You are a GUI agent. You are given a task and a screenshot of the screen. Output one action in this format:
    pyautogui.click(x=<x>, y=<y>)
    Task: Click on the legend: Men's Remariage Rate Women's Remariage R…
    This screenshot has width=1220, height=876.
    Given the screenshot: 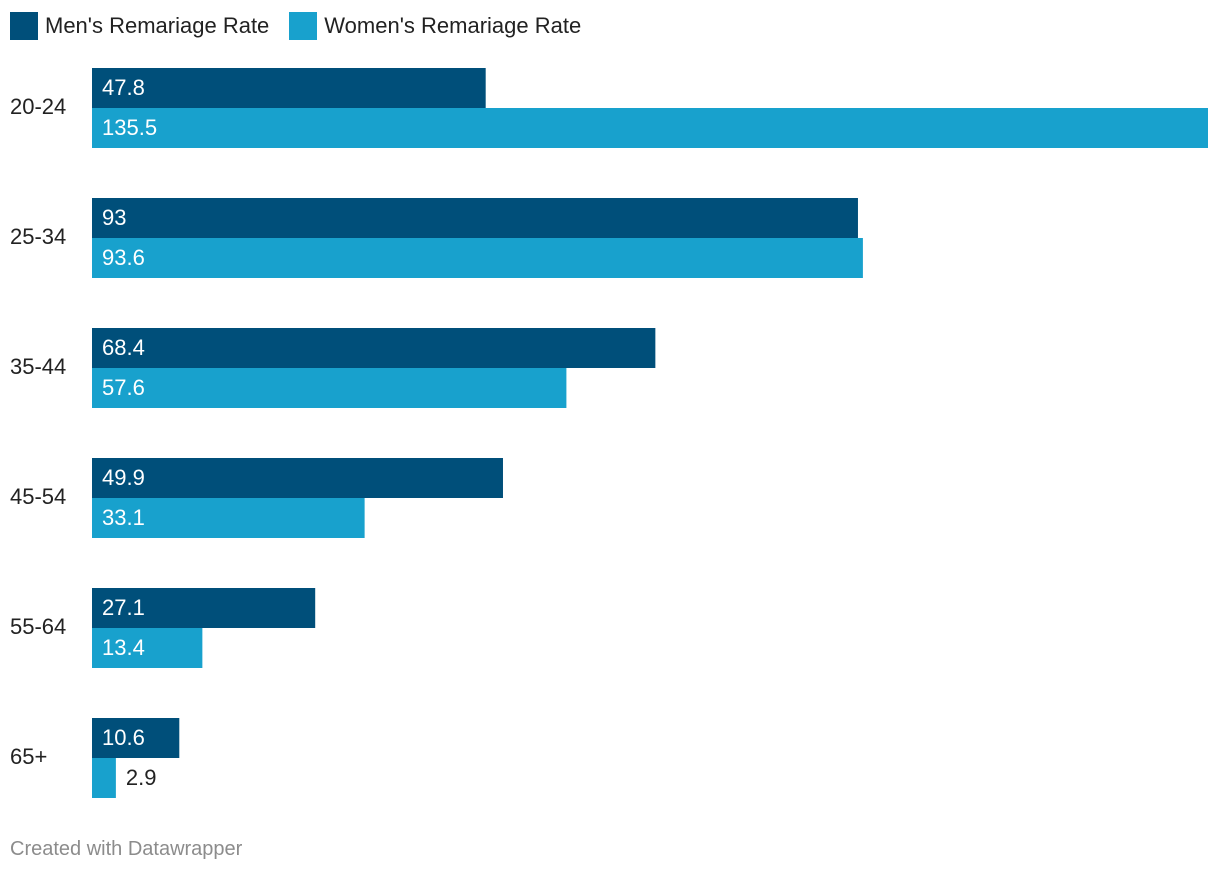 What is the action you would take?
    pyautogui.click(x=295, y=26)
    